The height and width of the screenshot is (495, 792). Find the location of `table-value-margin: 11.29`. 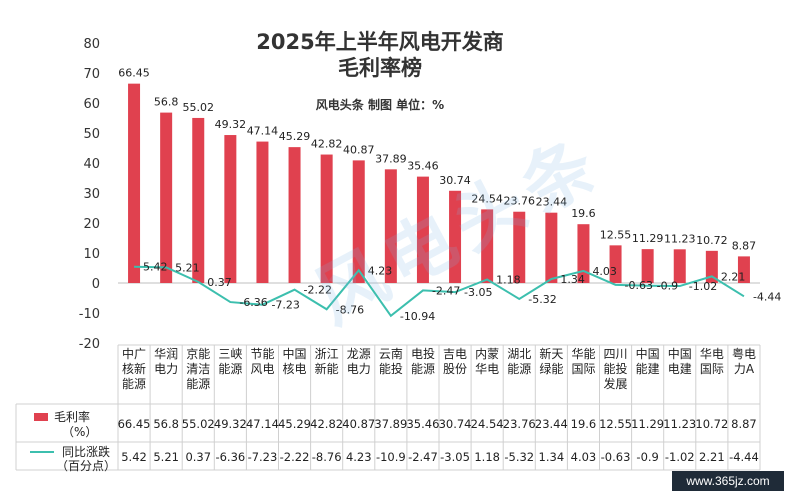

table-value-margin: 11.29 is located at coordinates (647, 424).